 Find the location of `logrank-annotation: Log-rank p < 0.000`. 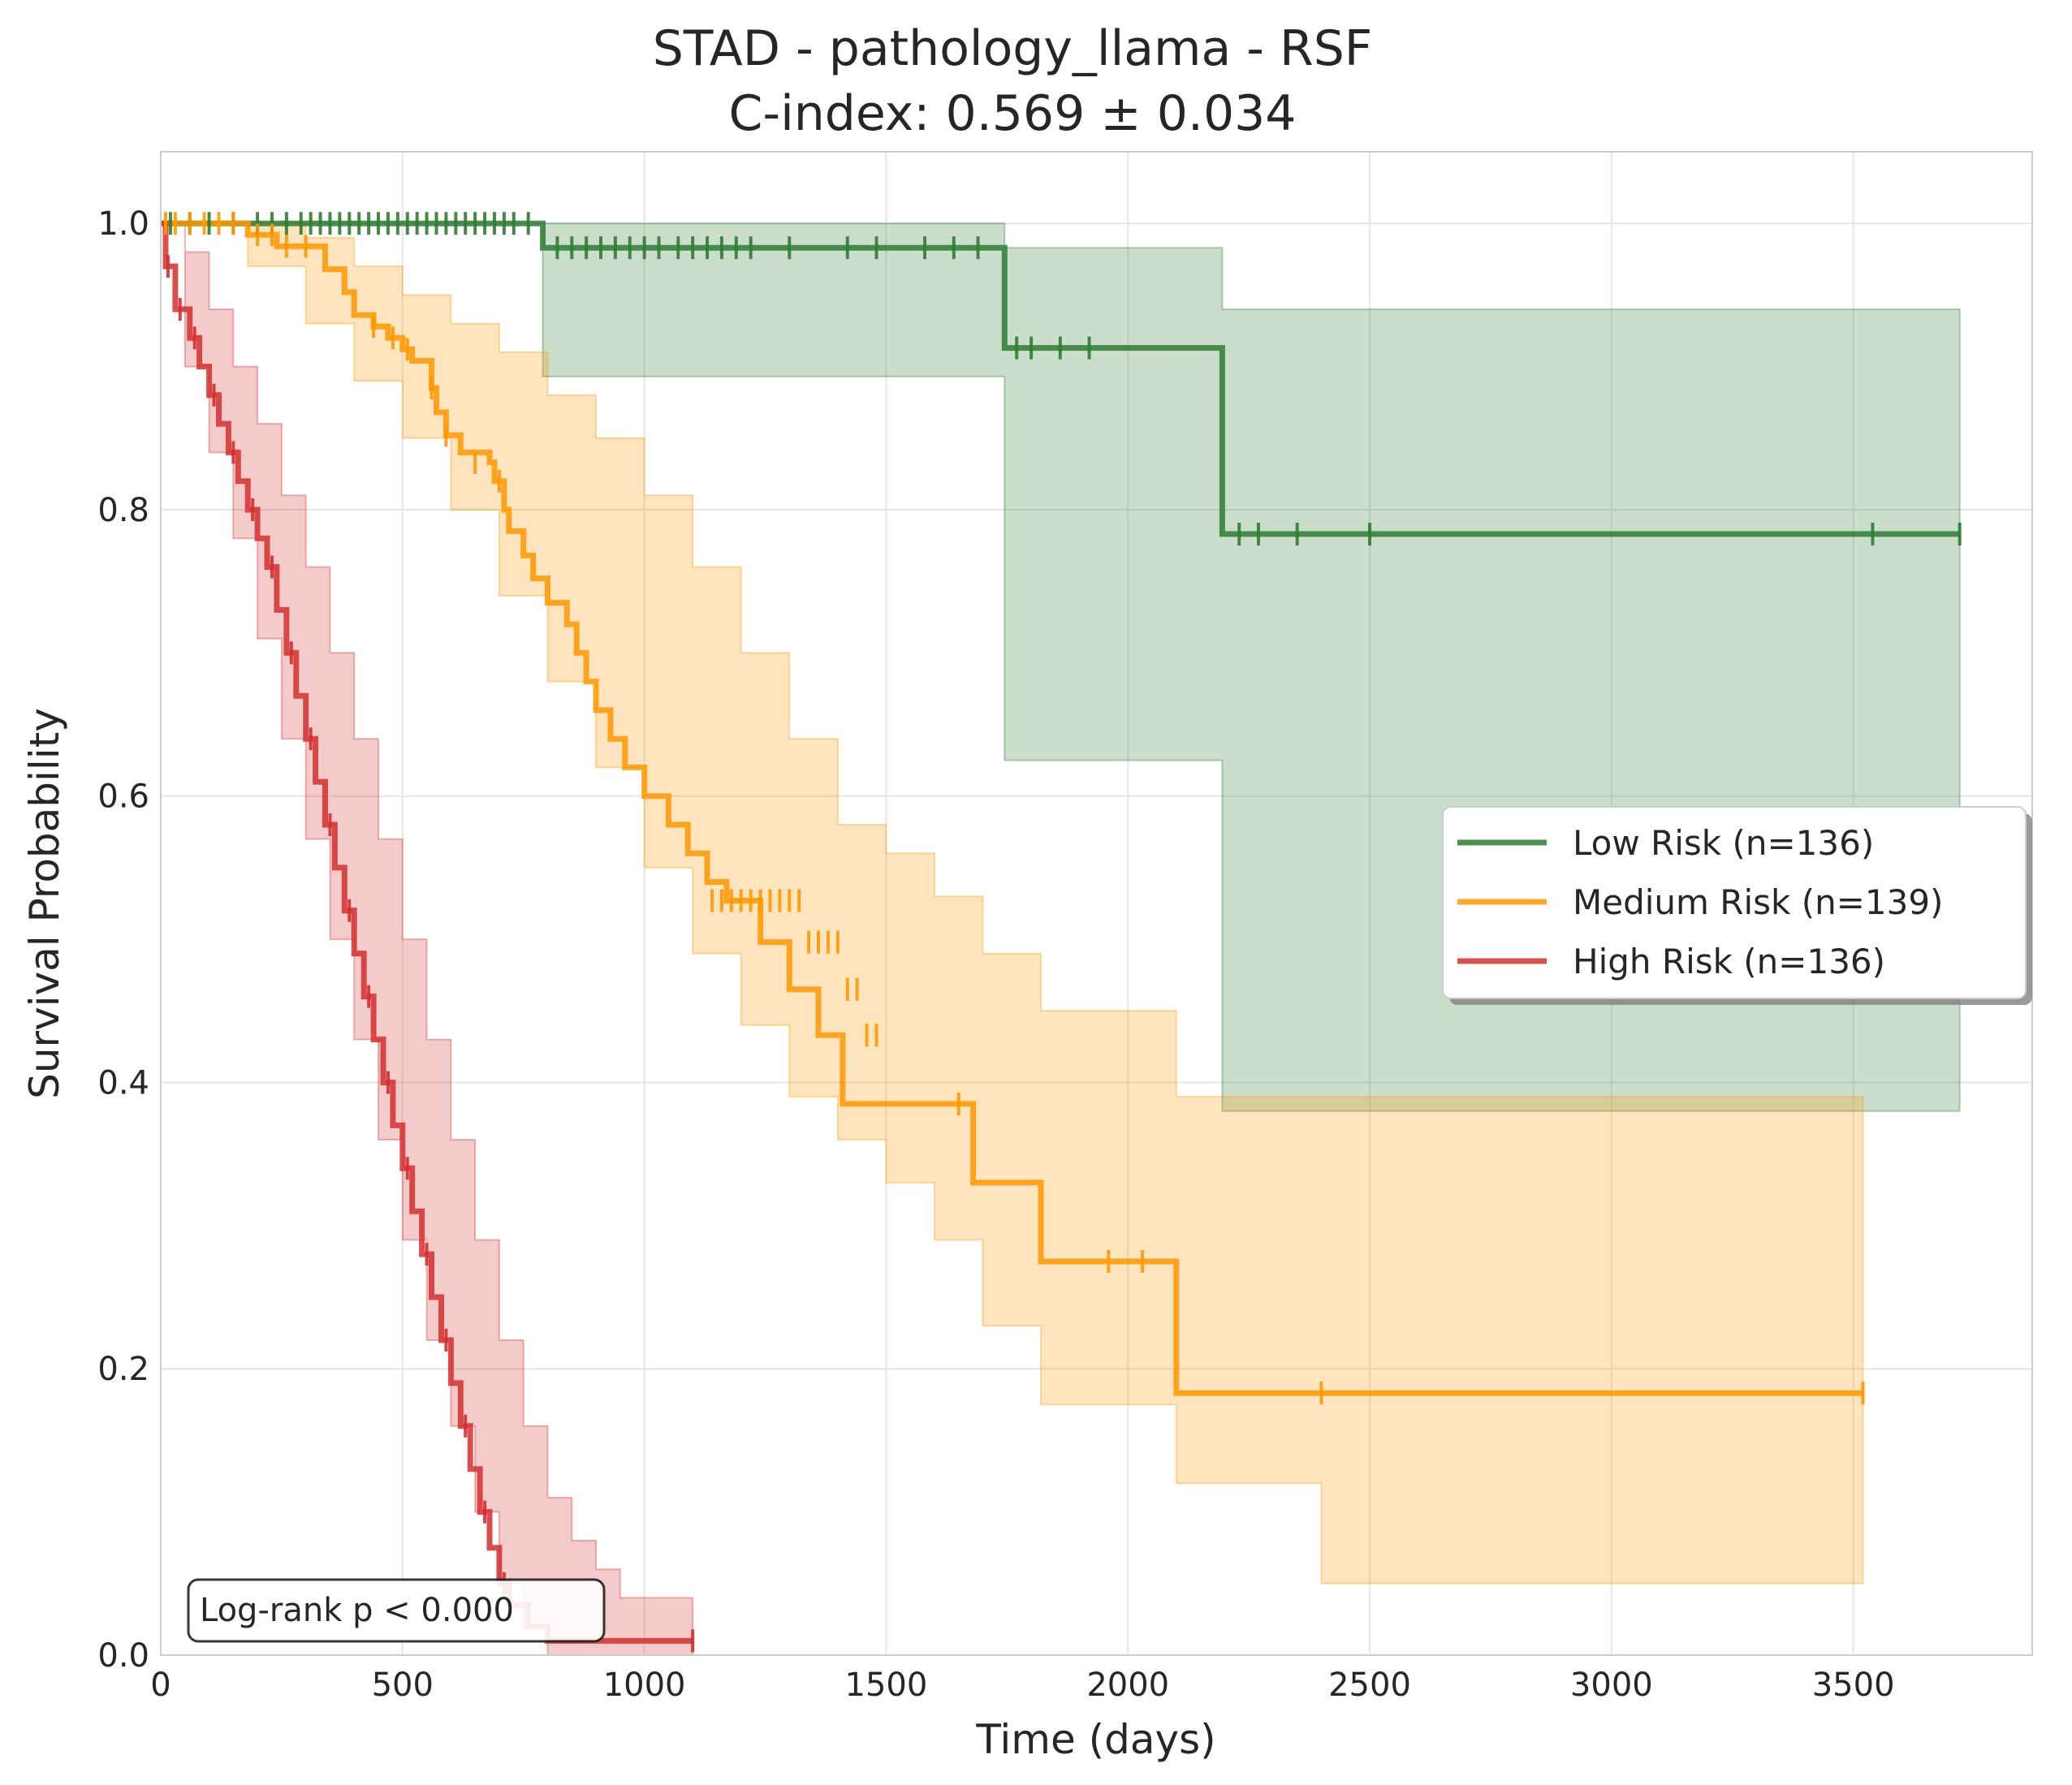

logrank-annotation: Log-rank p < 0.000 is located at coordinates (396, 1611).